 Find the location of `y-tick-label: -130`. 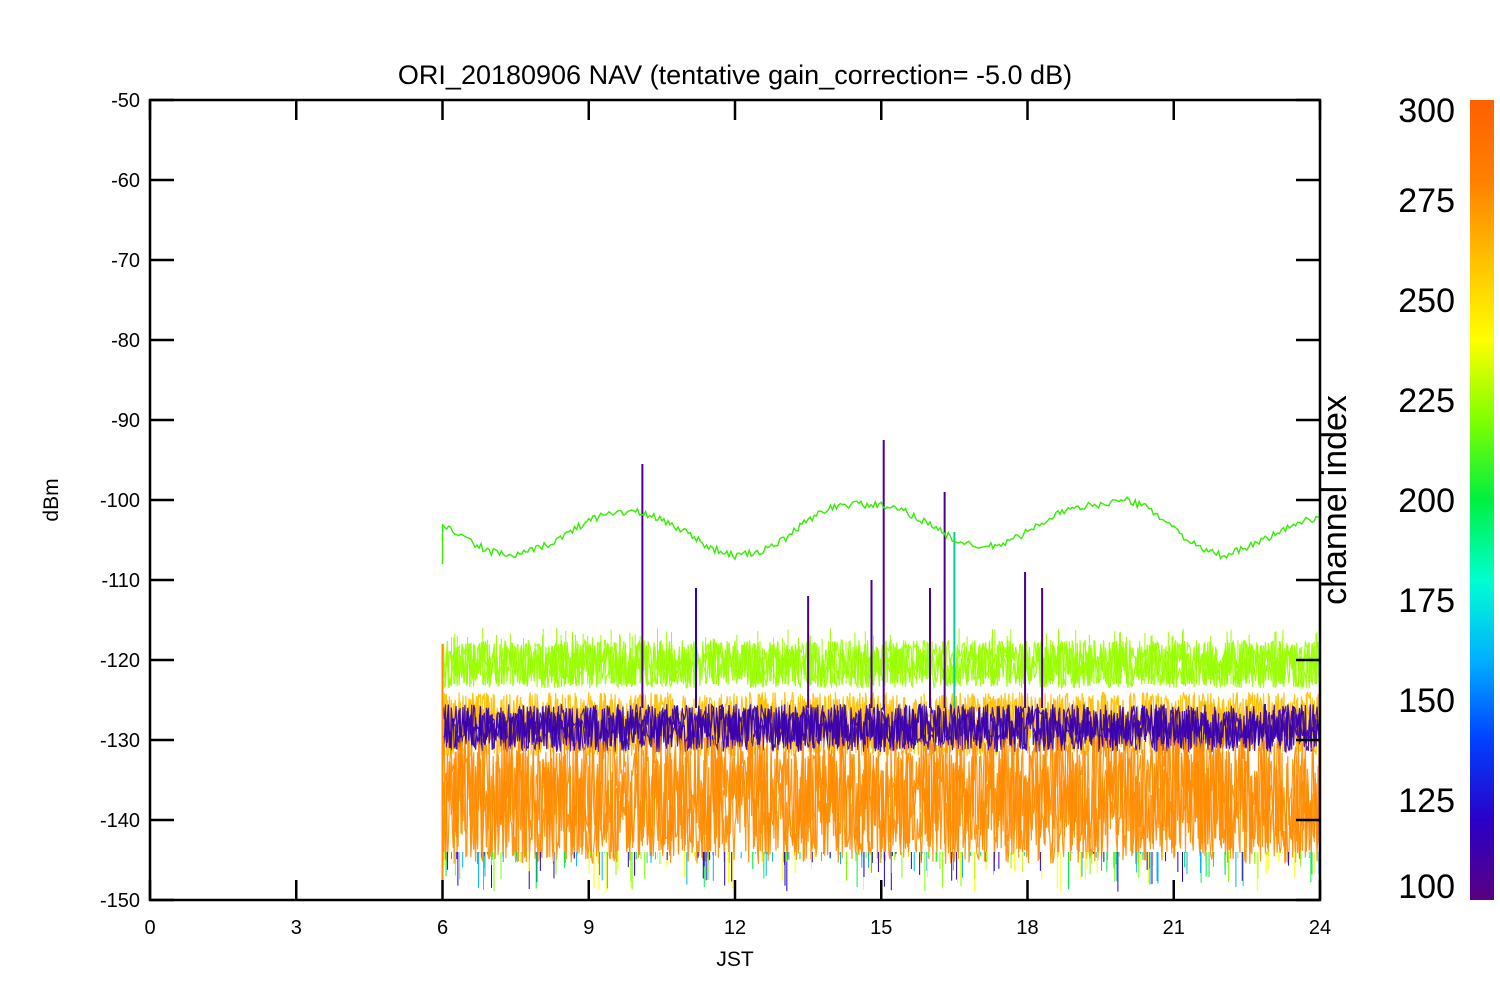

y-tick-label: -130 is located at coordinates (120, 741).